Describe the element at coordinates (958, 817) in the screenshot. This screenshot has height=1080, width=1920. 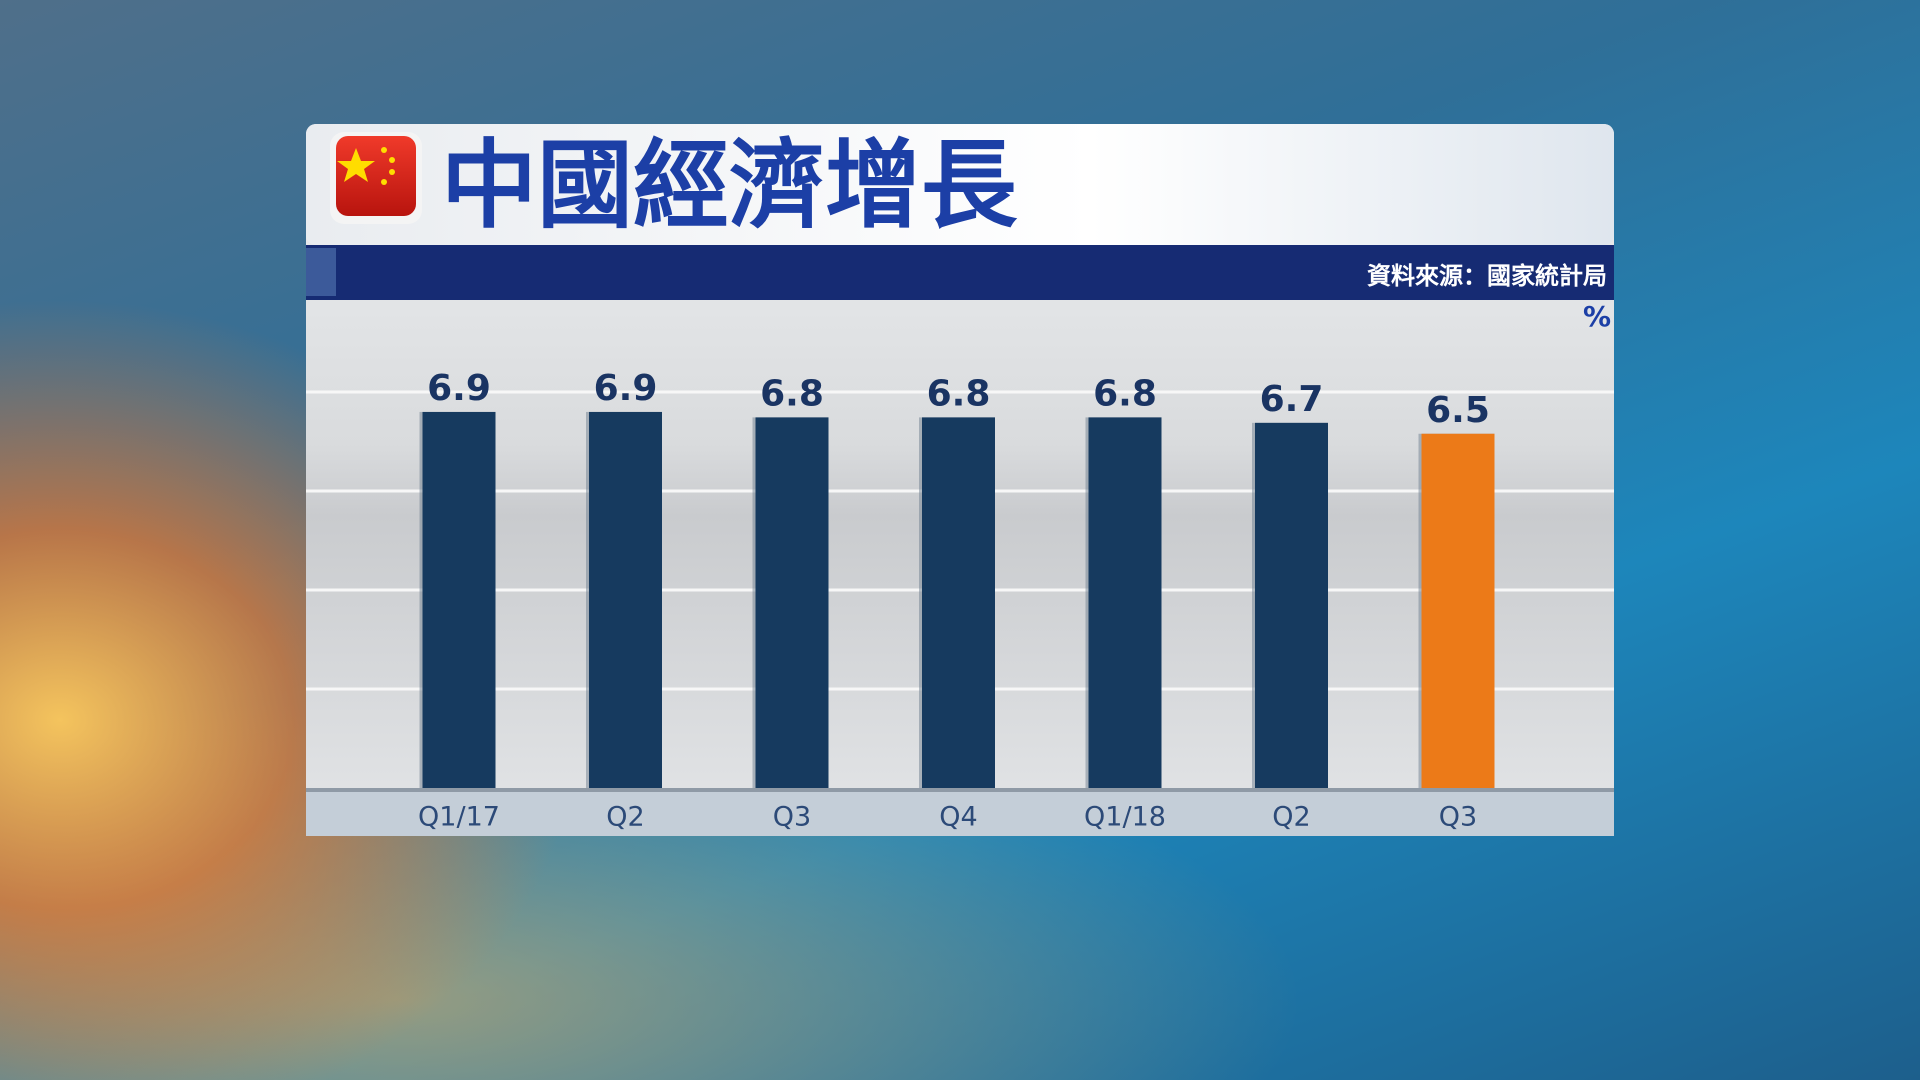
I see `x-tick-label: Q4` at that location.